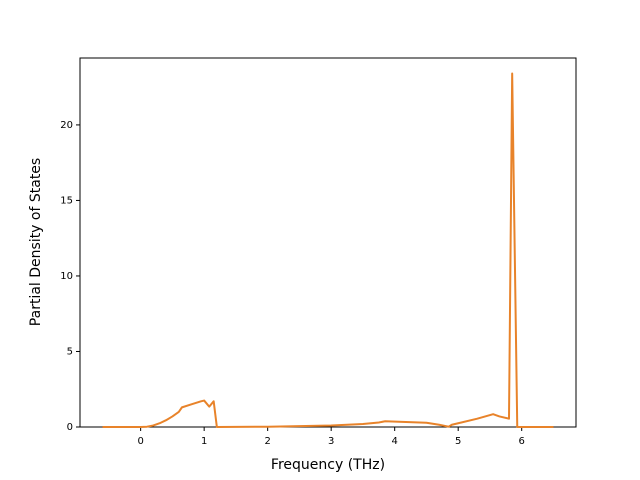  I want to click on x-tick-label: 4, so click(394, 441).